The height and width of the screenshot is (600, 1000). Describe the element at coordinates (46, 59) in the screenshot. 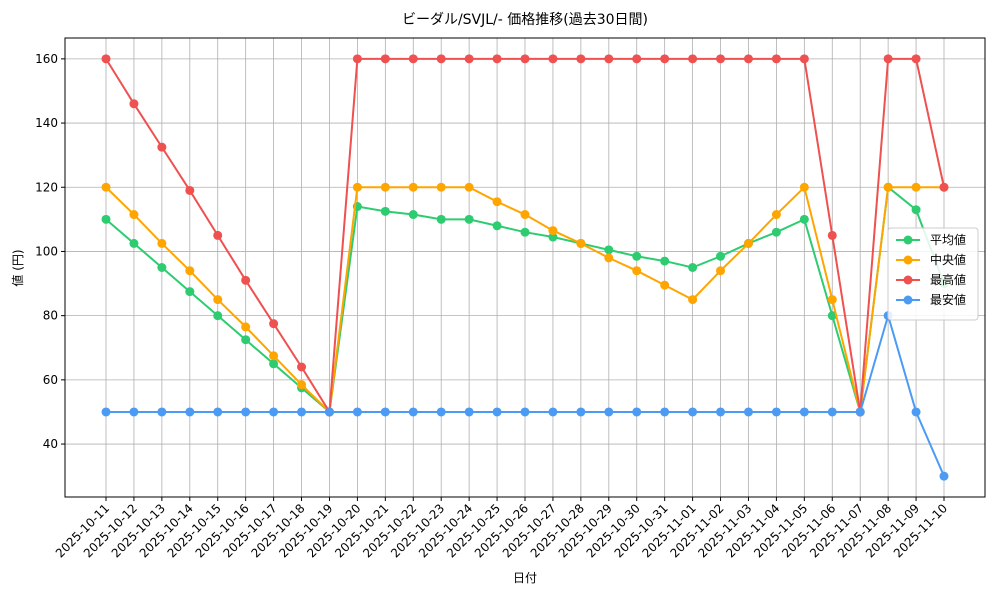

I see `y-tick-label: 160` at that location.